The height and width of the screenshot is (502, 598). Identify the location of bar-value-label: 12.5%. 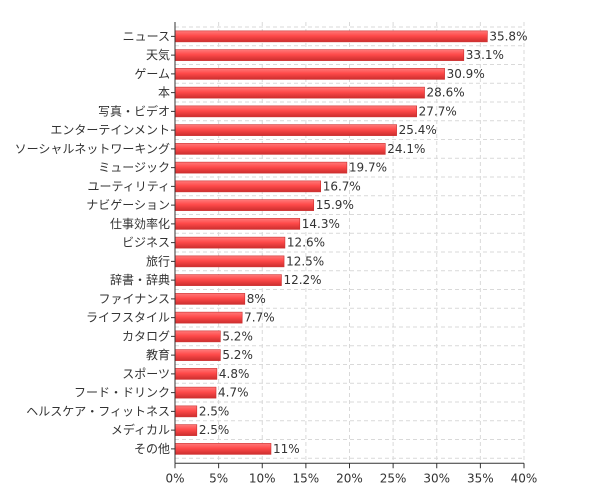
(305, 261).